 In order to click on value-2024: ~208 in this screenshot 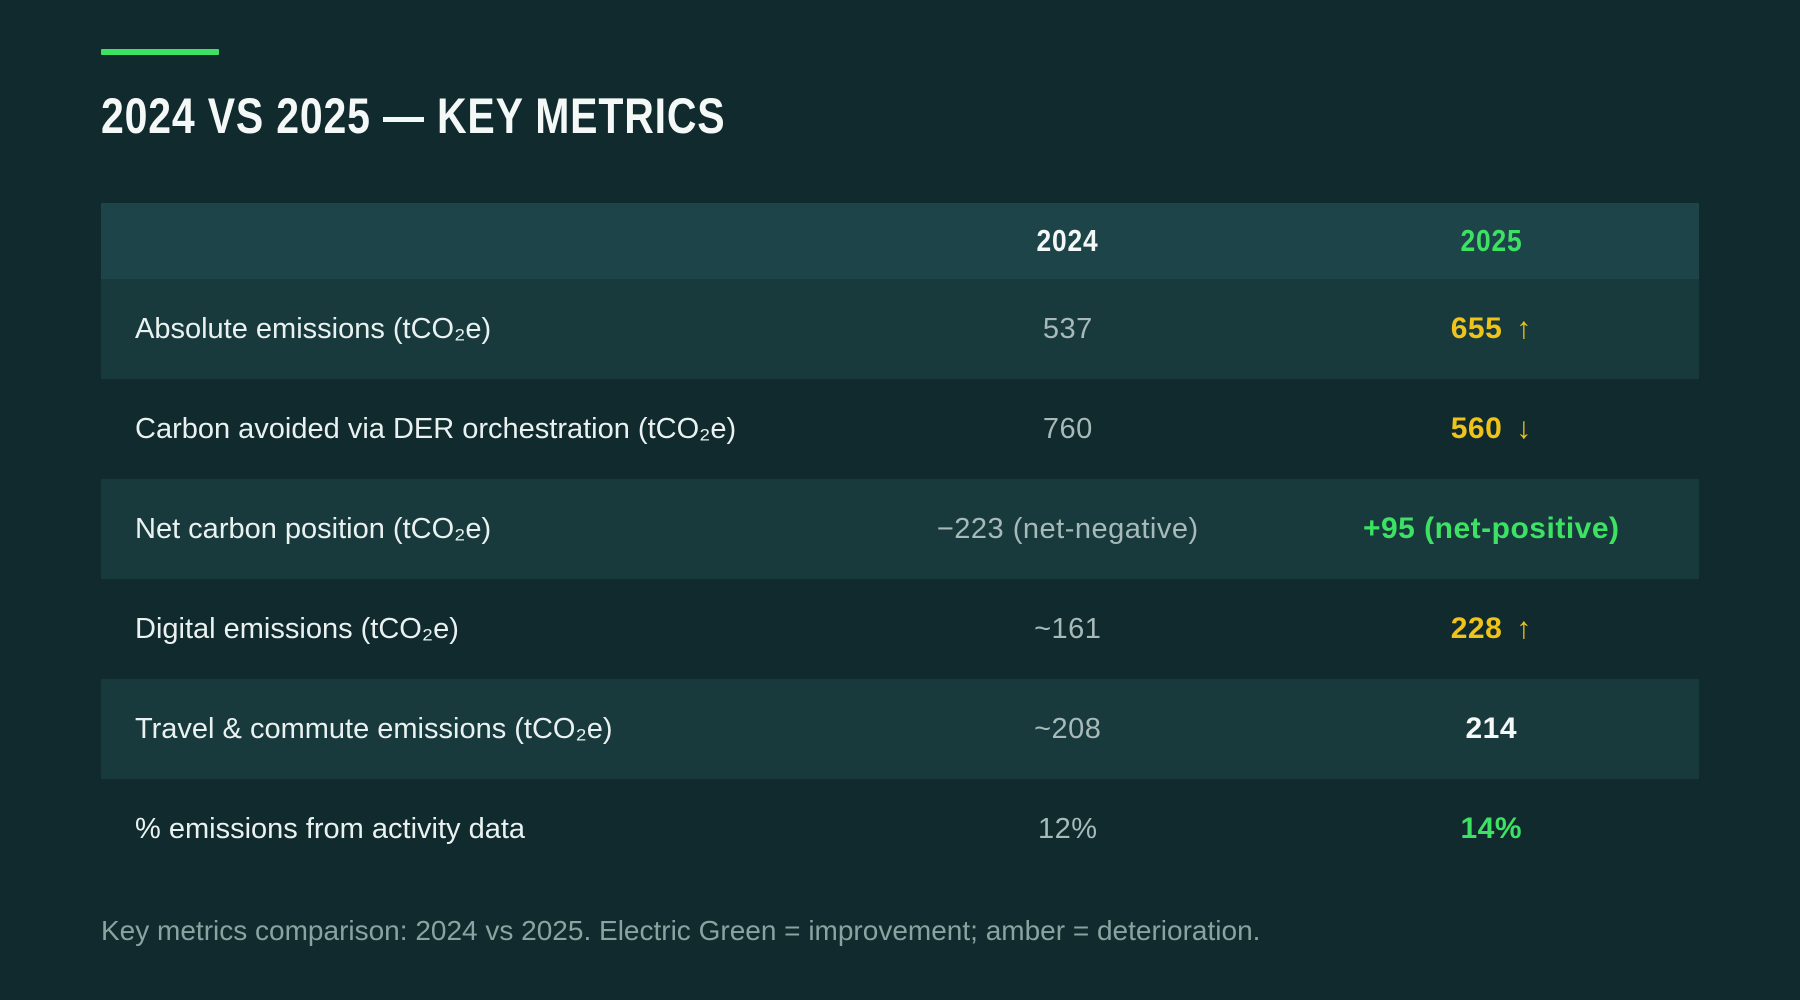, I will do `click(1068, 728)`.